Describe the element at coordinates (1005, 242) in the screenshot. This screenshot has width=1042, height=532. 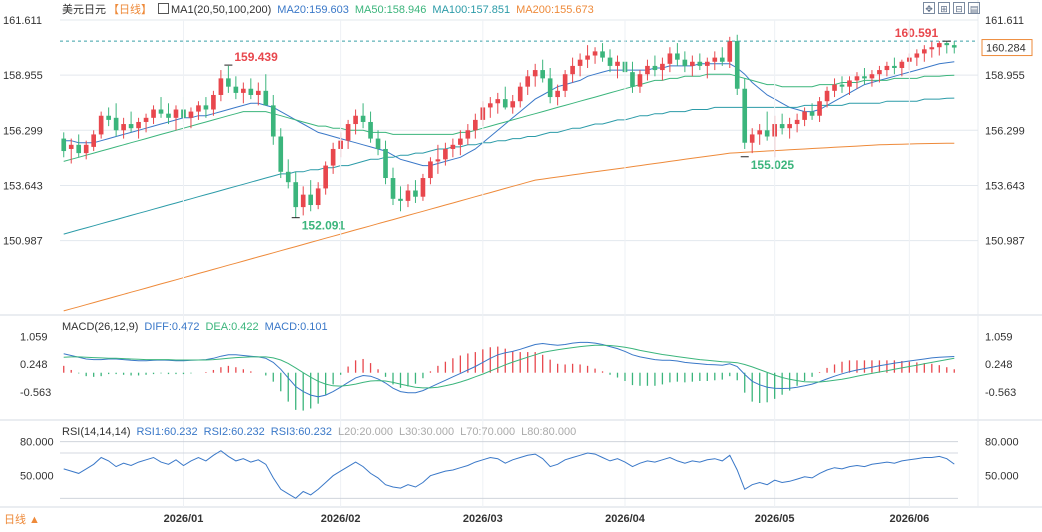
I see `price-tick-label-right: 150.987` at that location.